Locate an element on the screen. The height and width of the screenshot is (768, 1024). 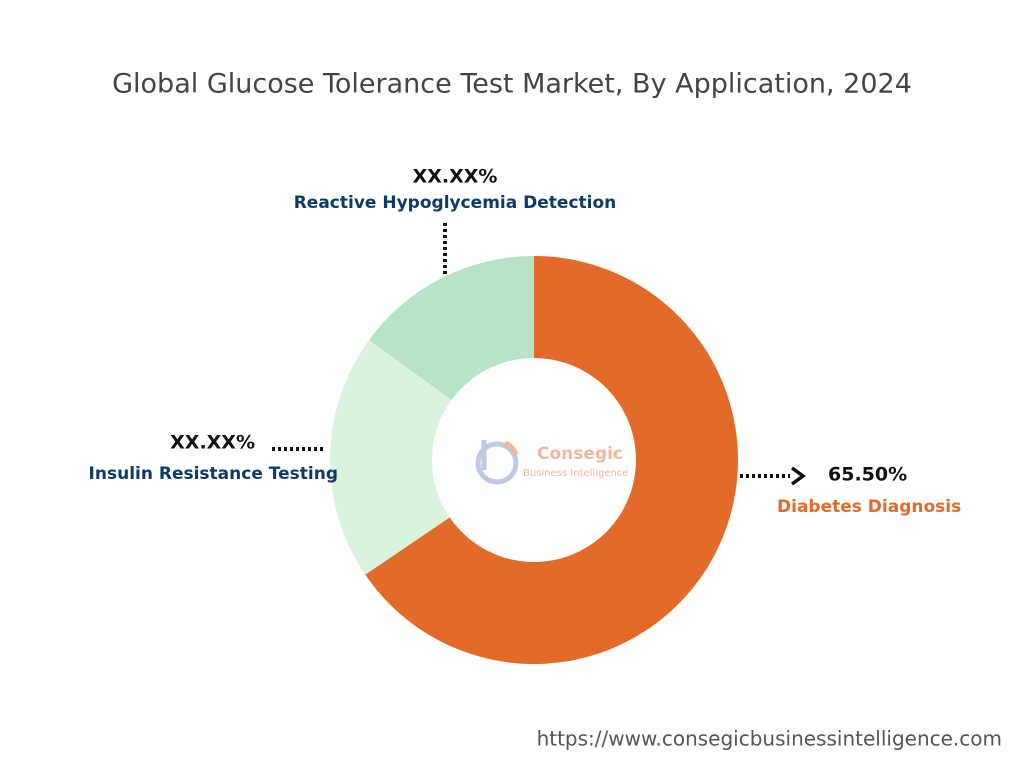
category-label: Reactive Hypoglycemia Detection is located at coordinates (455, 203).